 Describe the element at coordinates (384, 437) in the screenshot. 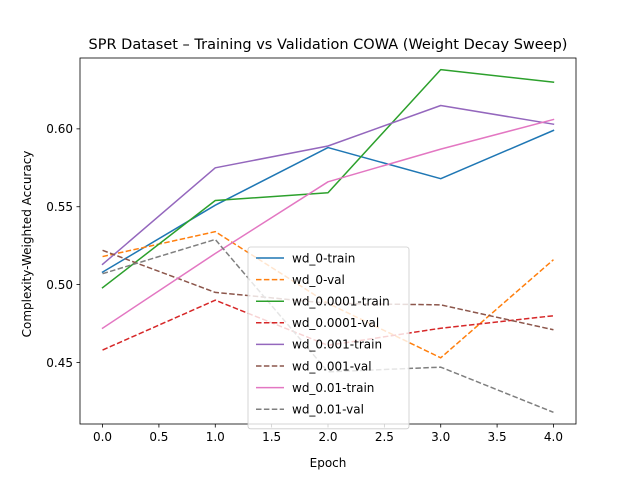

I see `x-tick-label: 2.5` at that location.